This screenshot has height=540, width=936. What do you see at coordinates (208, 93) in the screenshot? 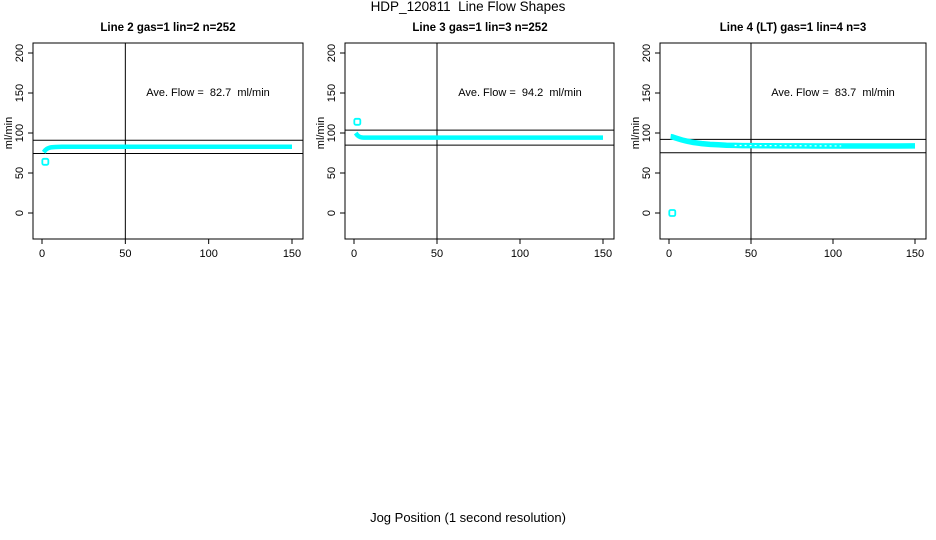
I see `ave-flow-annotation-line2: Ave. Flow = 82.7 ml/min` at bounding box center [208, 93].